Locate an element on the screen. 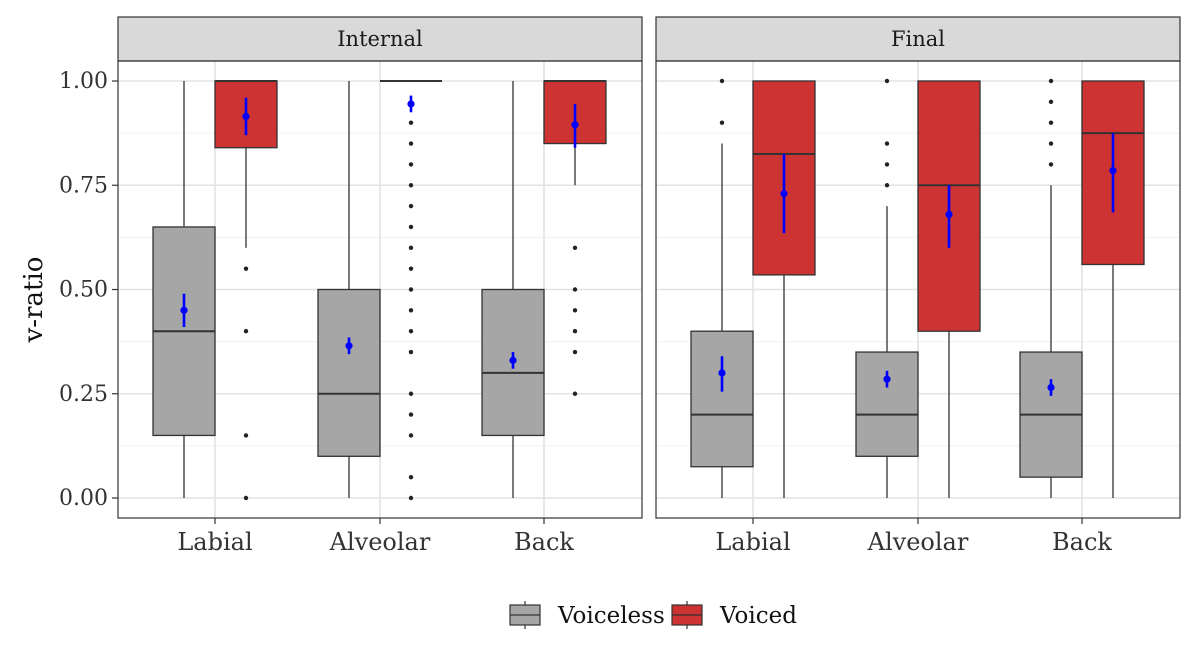 The width and height of the screenshot is (1200, 660). mean-point-final-labial-voiceless is located at coordinates (722, 373).